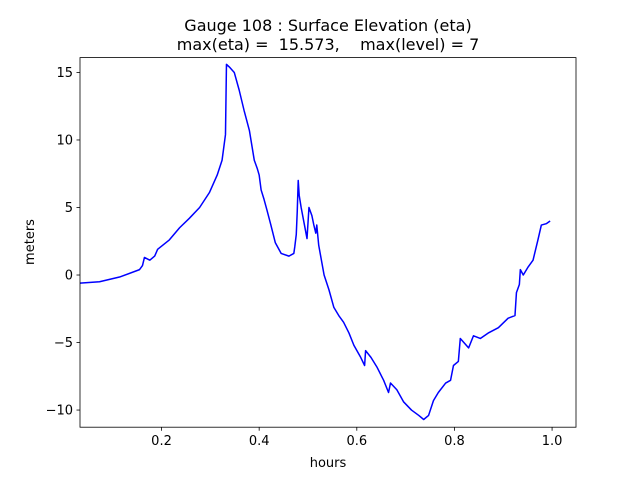 This screenshot has width=640, height=480. Describe the element at coordinates (63, 343) in the screenshot. I see `y-tick-label: −5` at that location.